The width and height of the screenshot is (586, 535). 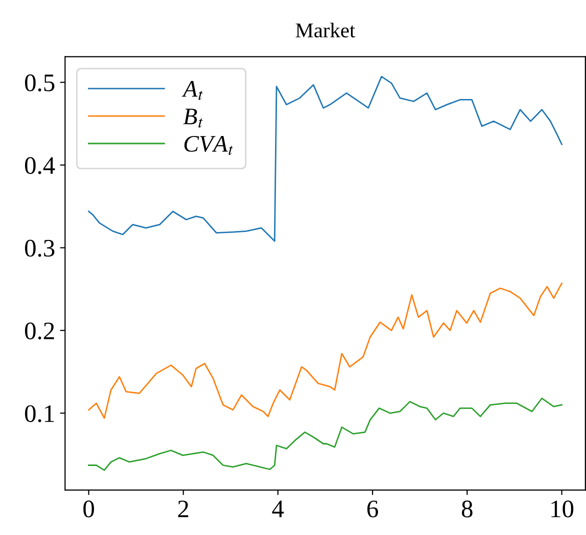 I want to click on y-tick-label: 0.5, so click(x=39, y=83).